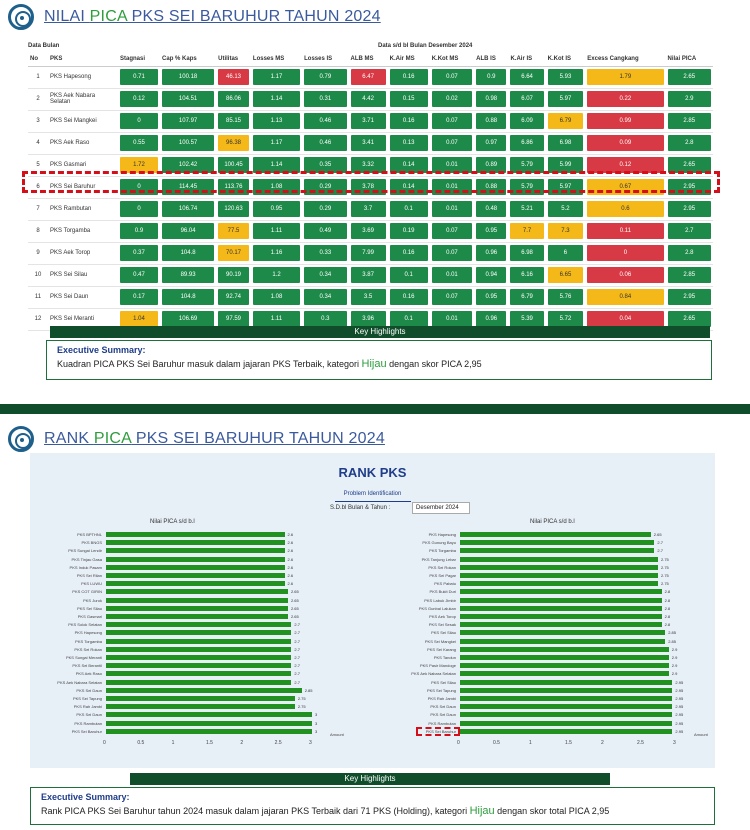 The height and width of the screenshot is (830, 750). I want to click on column-header: Stagnasi, so click(139, 59).